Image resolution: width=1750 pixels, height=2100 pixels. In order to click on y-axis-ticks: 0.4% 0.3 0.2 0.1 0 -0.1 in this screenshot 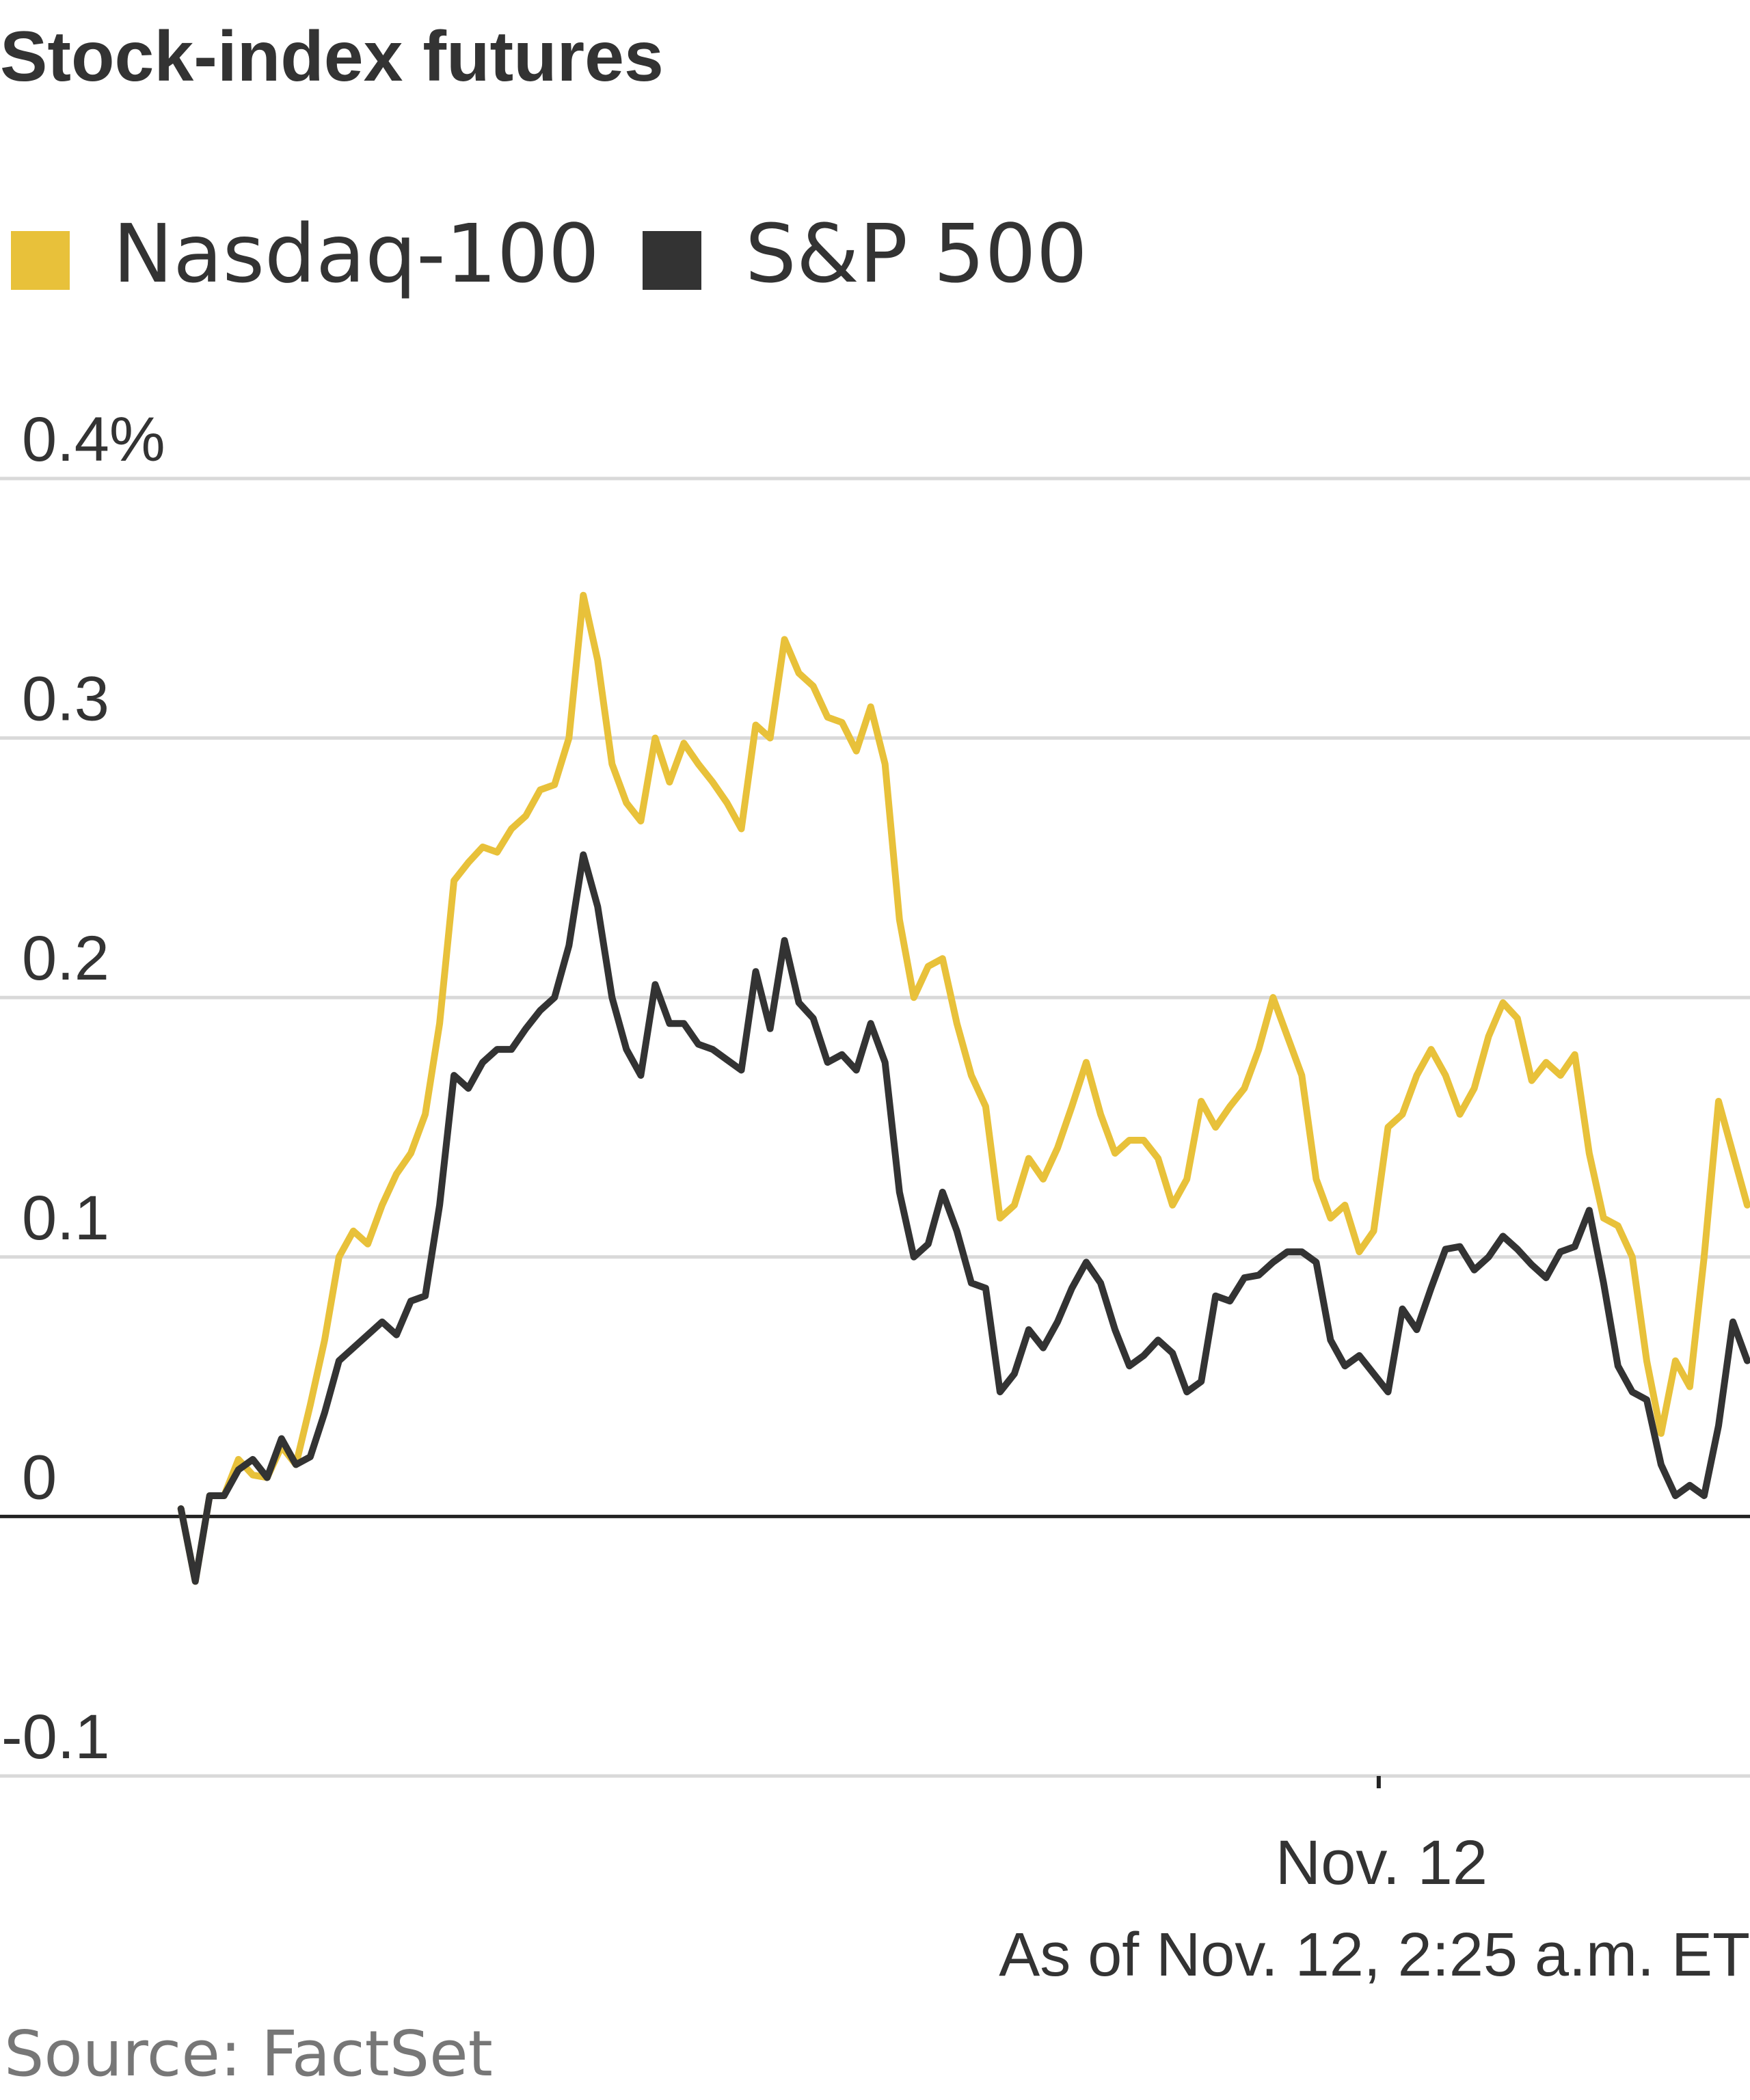, I will do `click(83, 1088)`.